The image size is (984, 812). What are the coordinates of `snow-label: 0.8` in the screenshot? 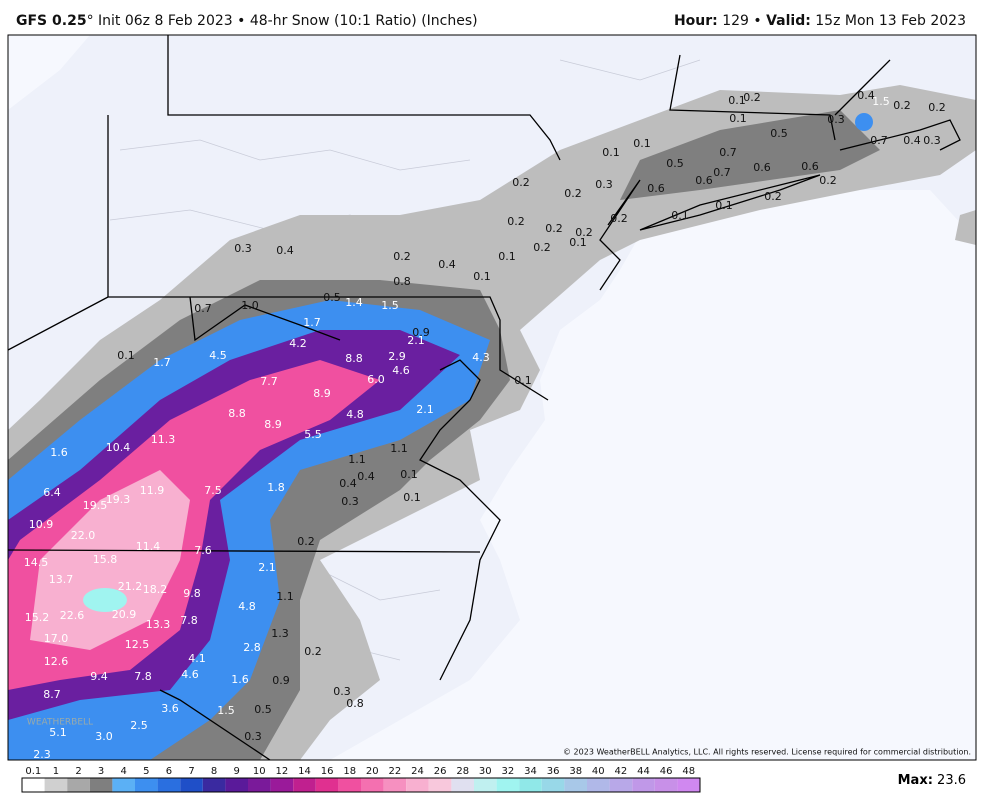 It's located at (355, 703).